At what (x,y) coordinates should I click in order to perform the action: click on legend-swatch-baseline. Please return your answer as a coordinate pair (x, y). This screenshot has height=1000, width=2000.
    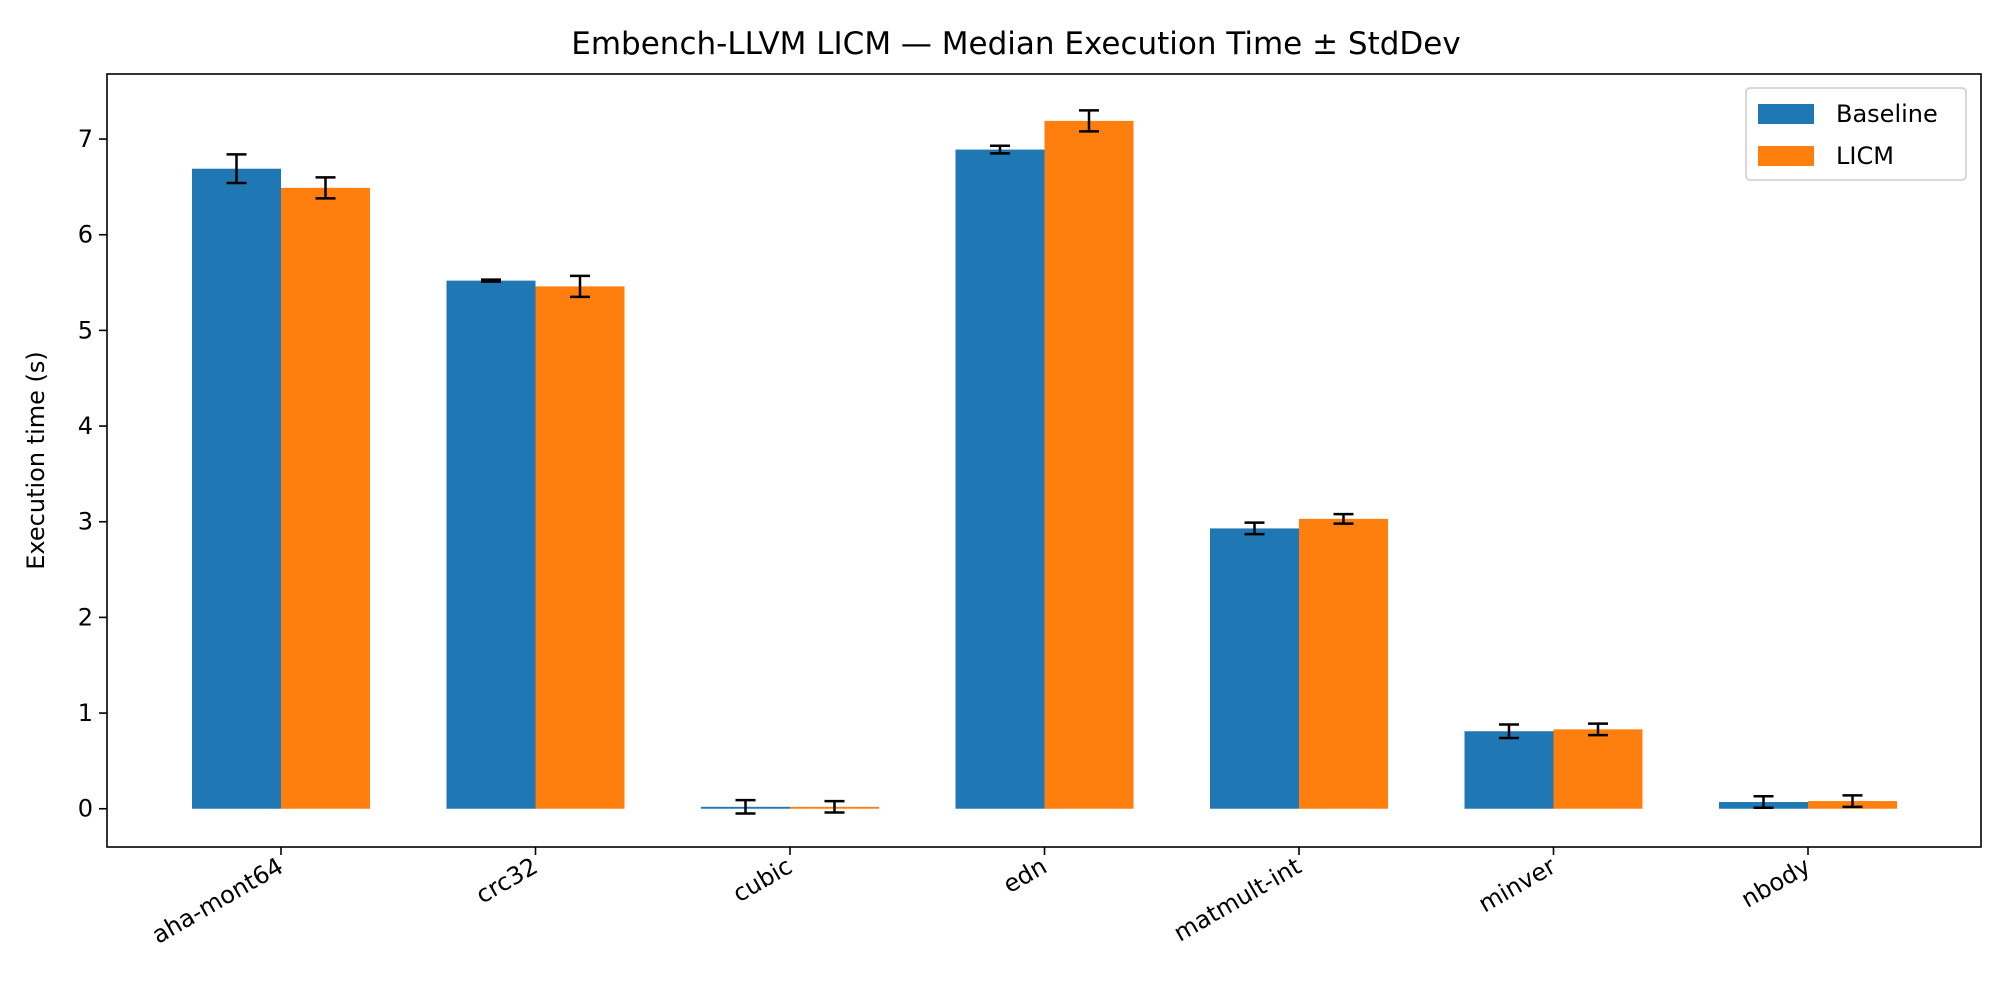
    Looking at the image, I should click on (1786, 114).